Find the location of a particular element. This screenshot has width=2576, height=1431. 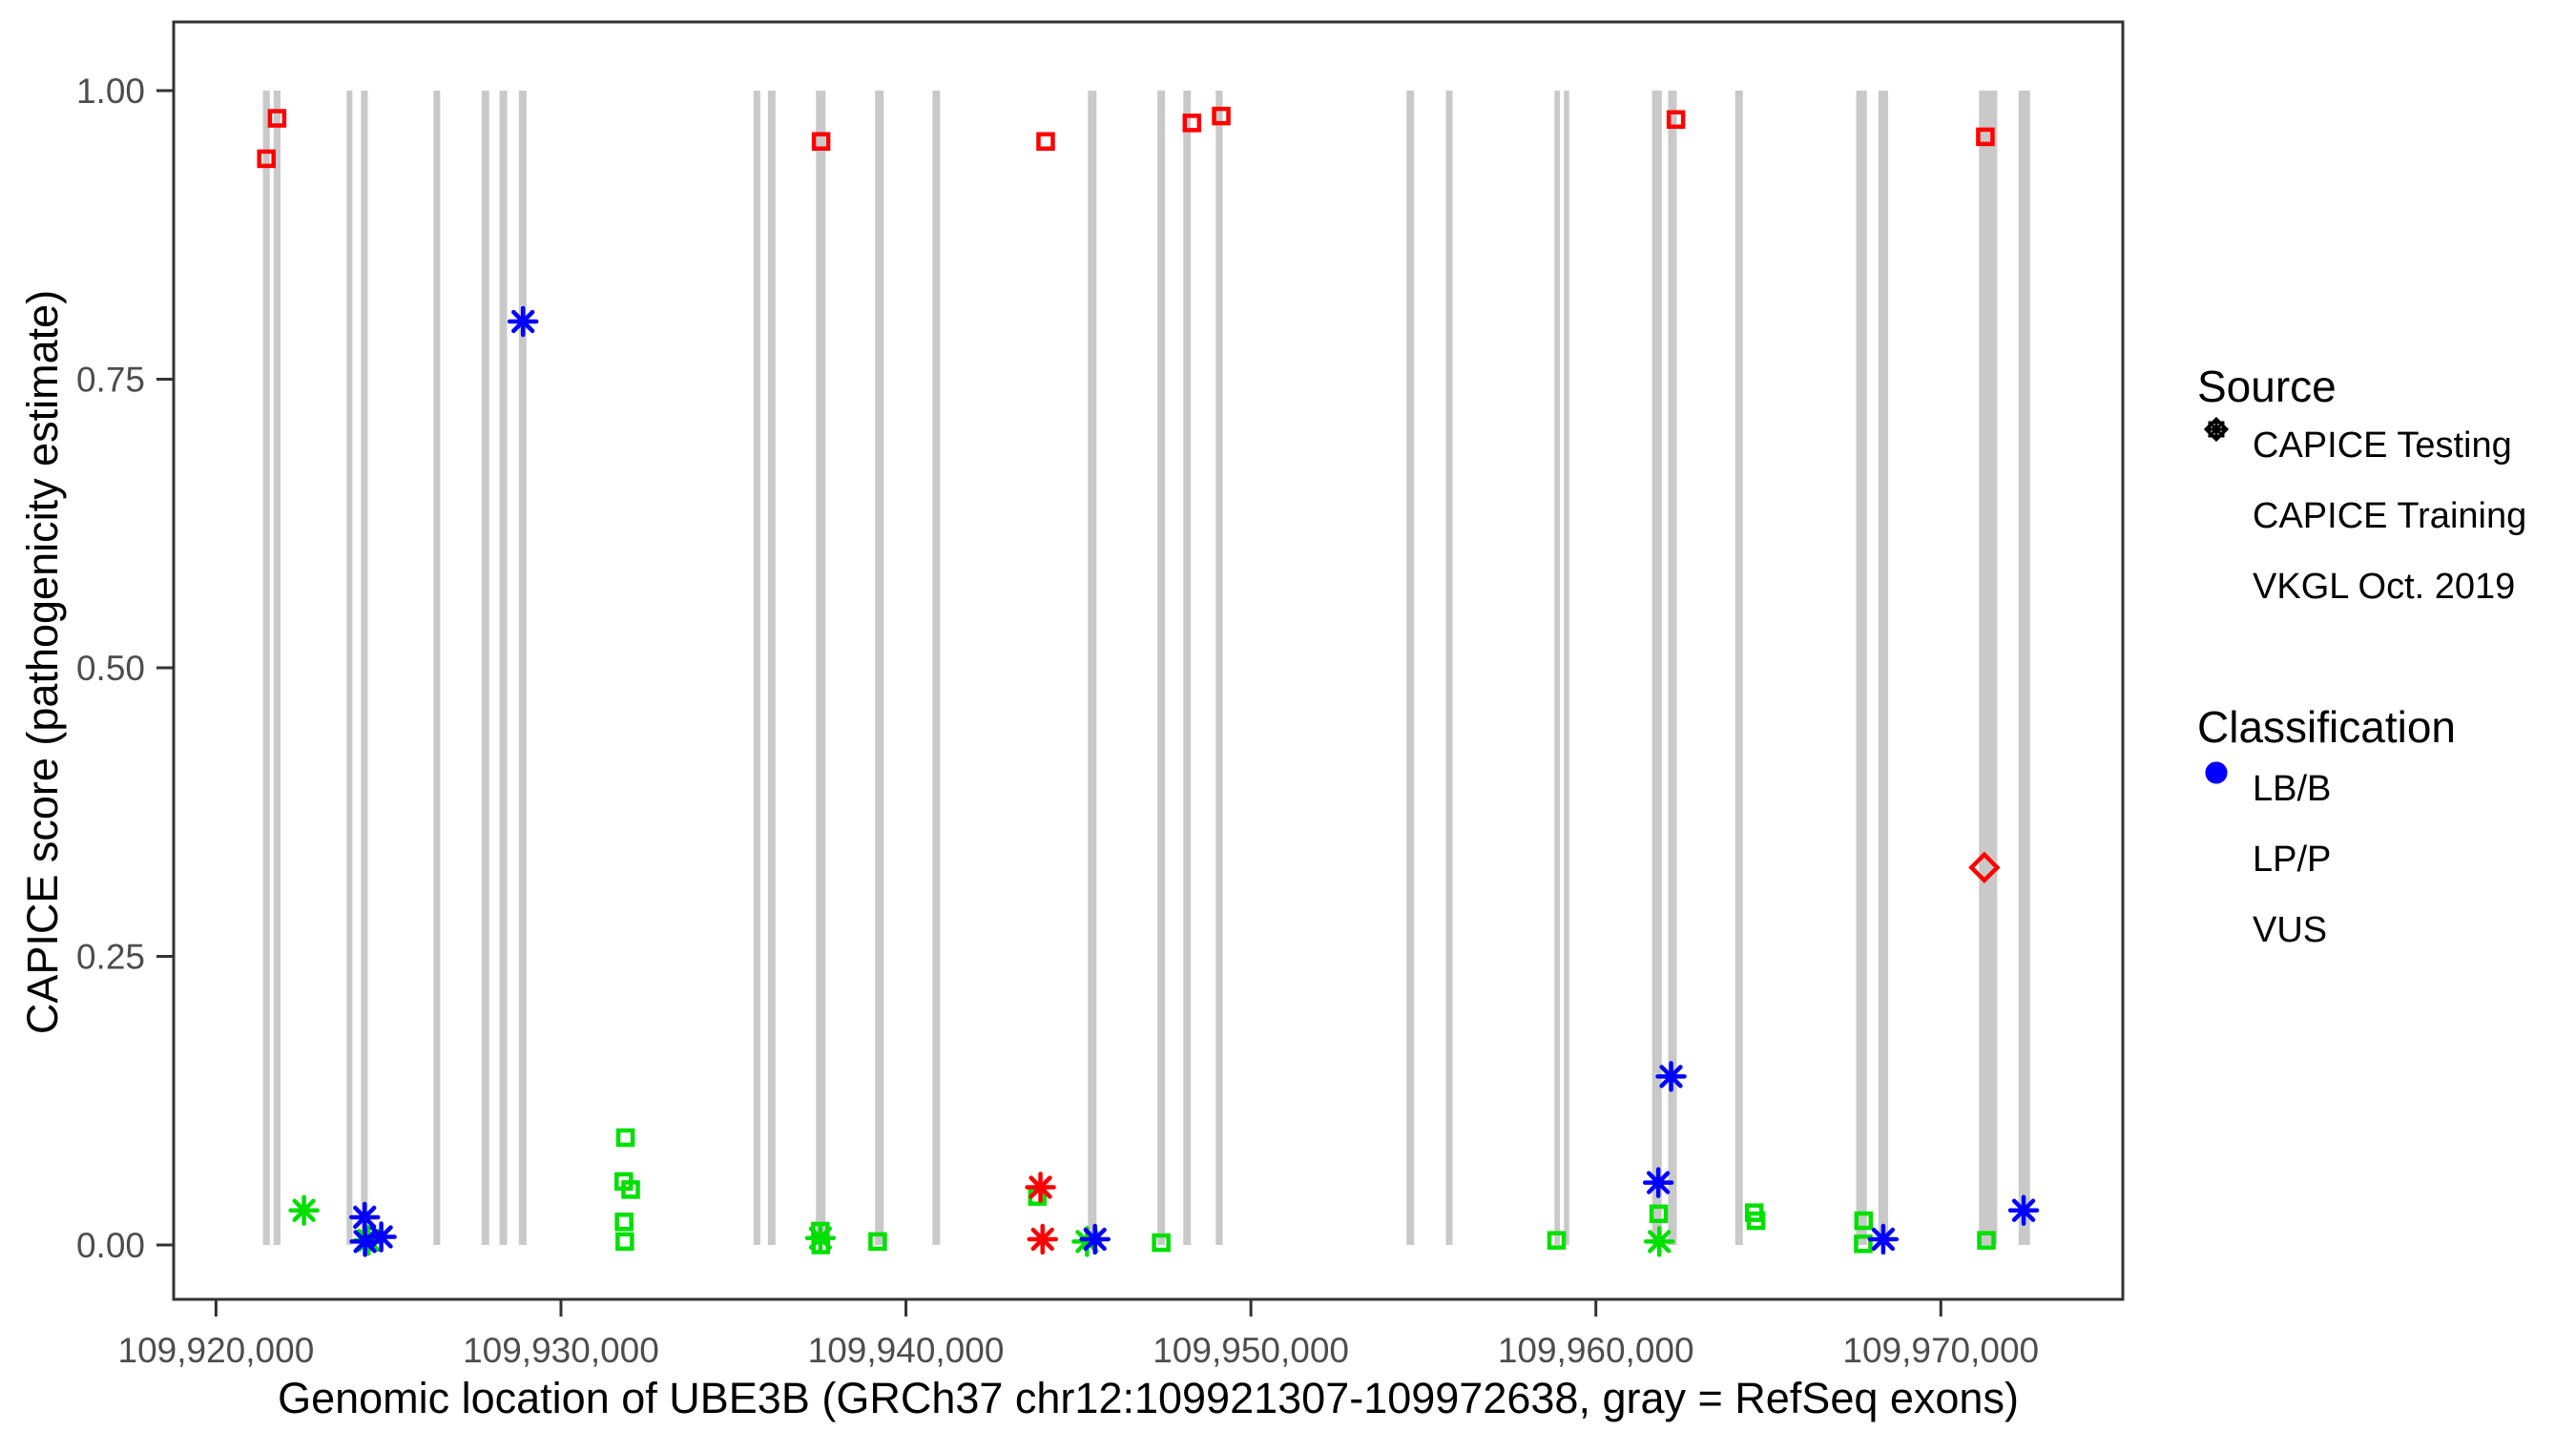

y-tick-label: 0.50 is located at coordinates (110, 668).